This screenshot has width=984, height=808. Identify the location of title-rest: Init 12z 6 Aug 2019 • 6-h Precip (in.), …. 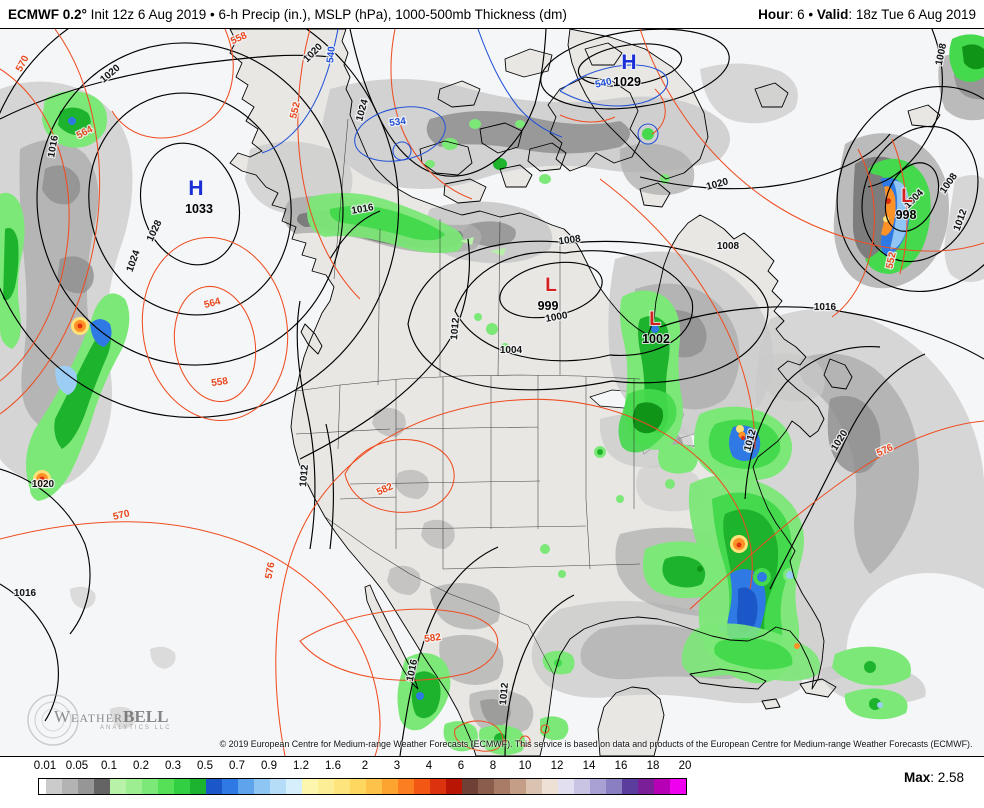
(326, 14).